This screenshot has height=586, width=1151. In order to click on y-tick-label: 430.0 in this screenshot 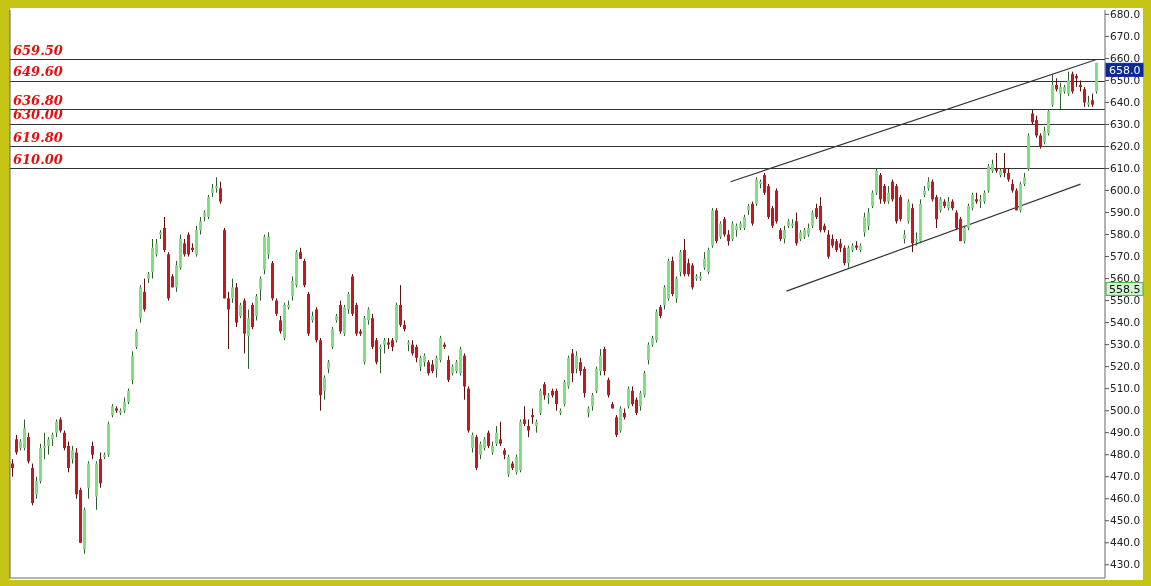, I will do `click(1125, 564)`.